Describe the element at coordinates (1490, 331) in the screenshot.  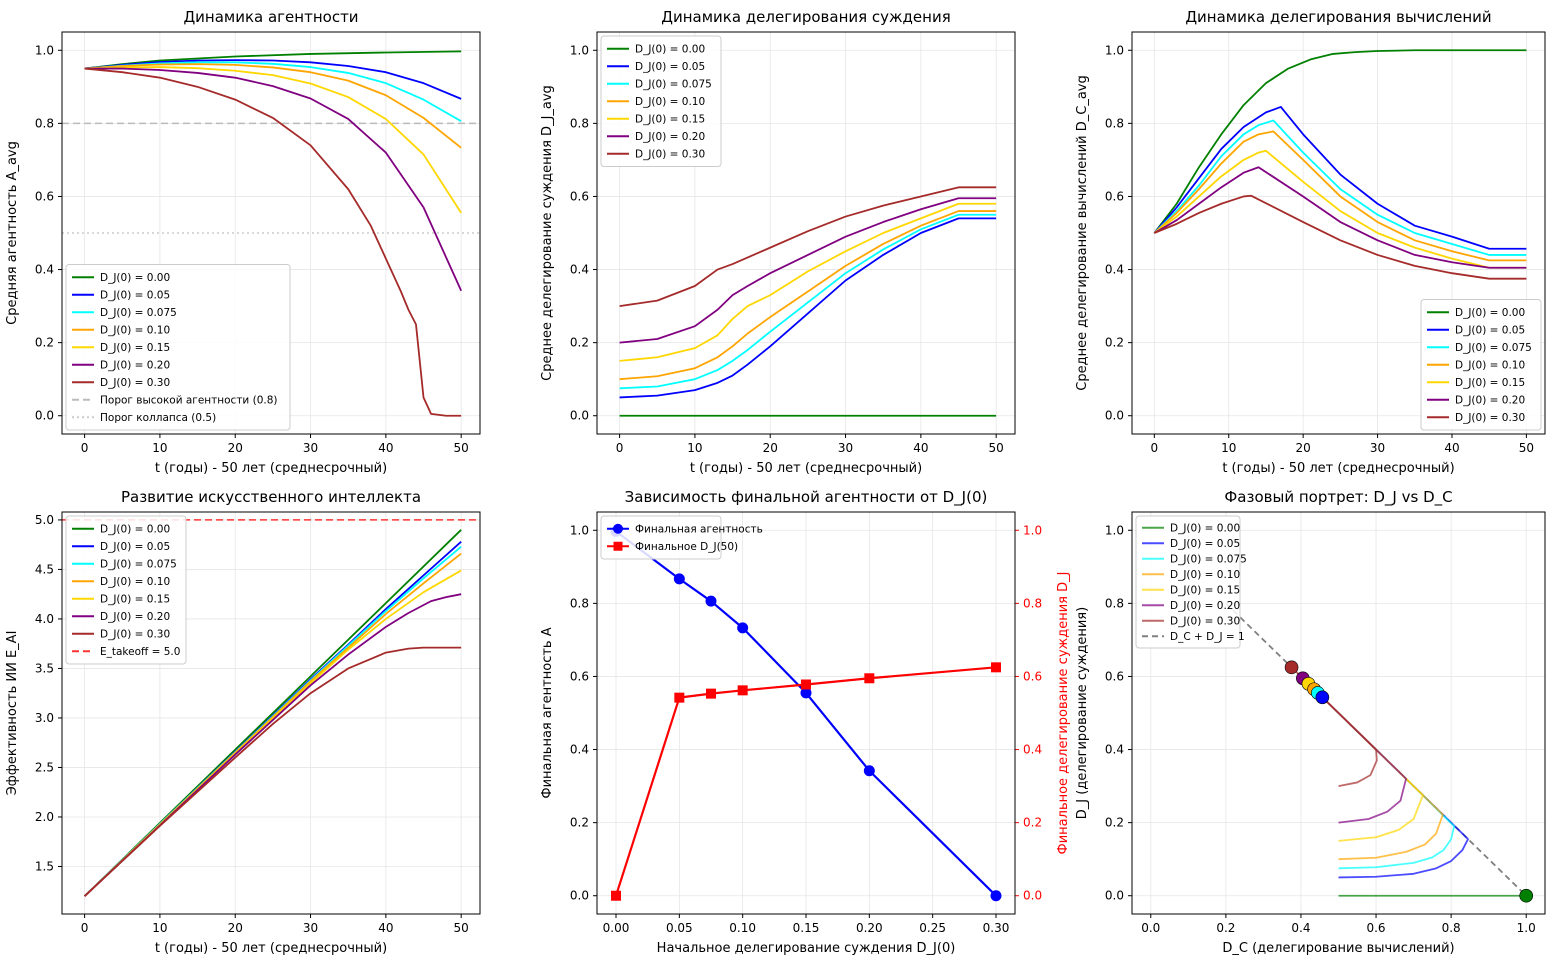
I see `legend-label: D_J(0) = 0.05` at that location.